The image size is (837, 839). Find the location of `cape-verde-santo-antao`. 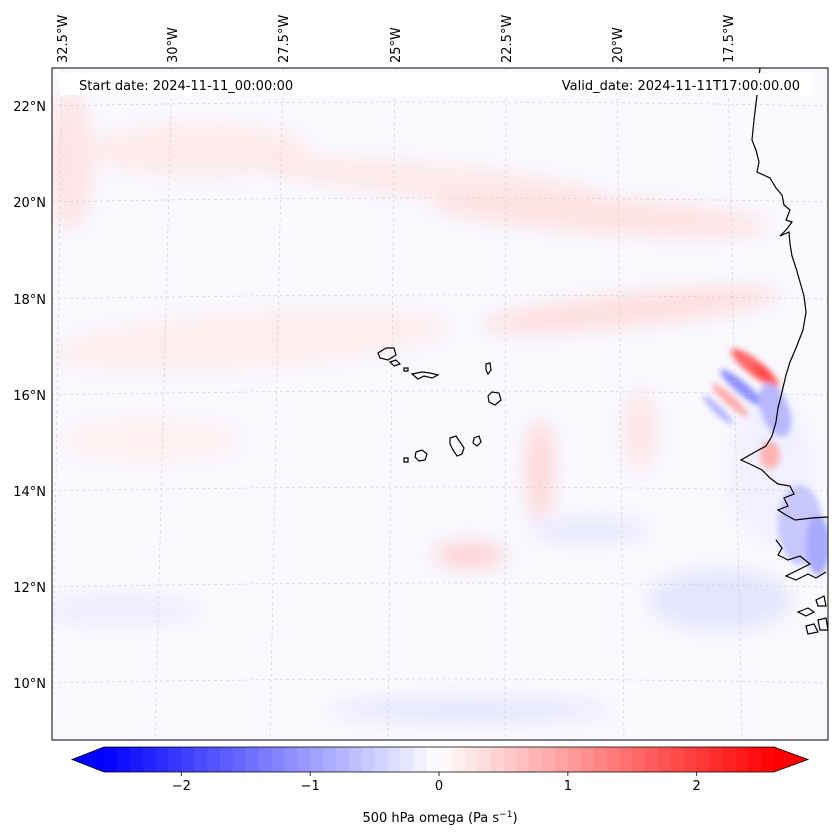

cape-verde-santo-antao is located at coordinates (387, 354).